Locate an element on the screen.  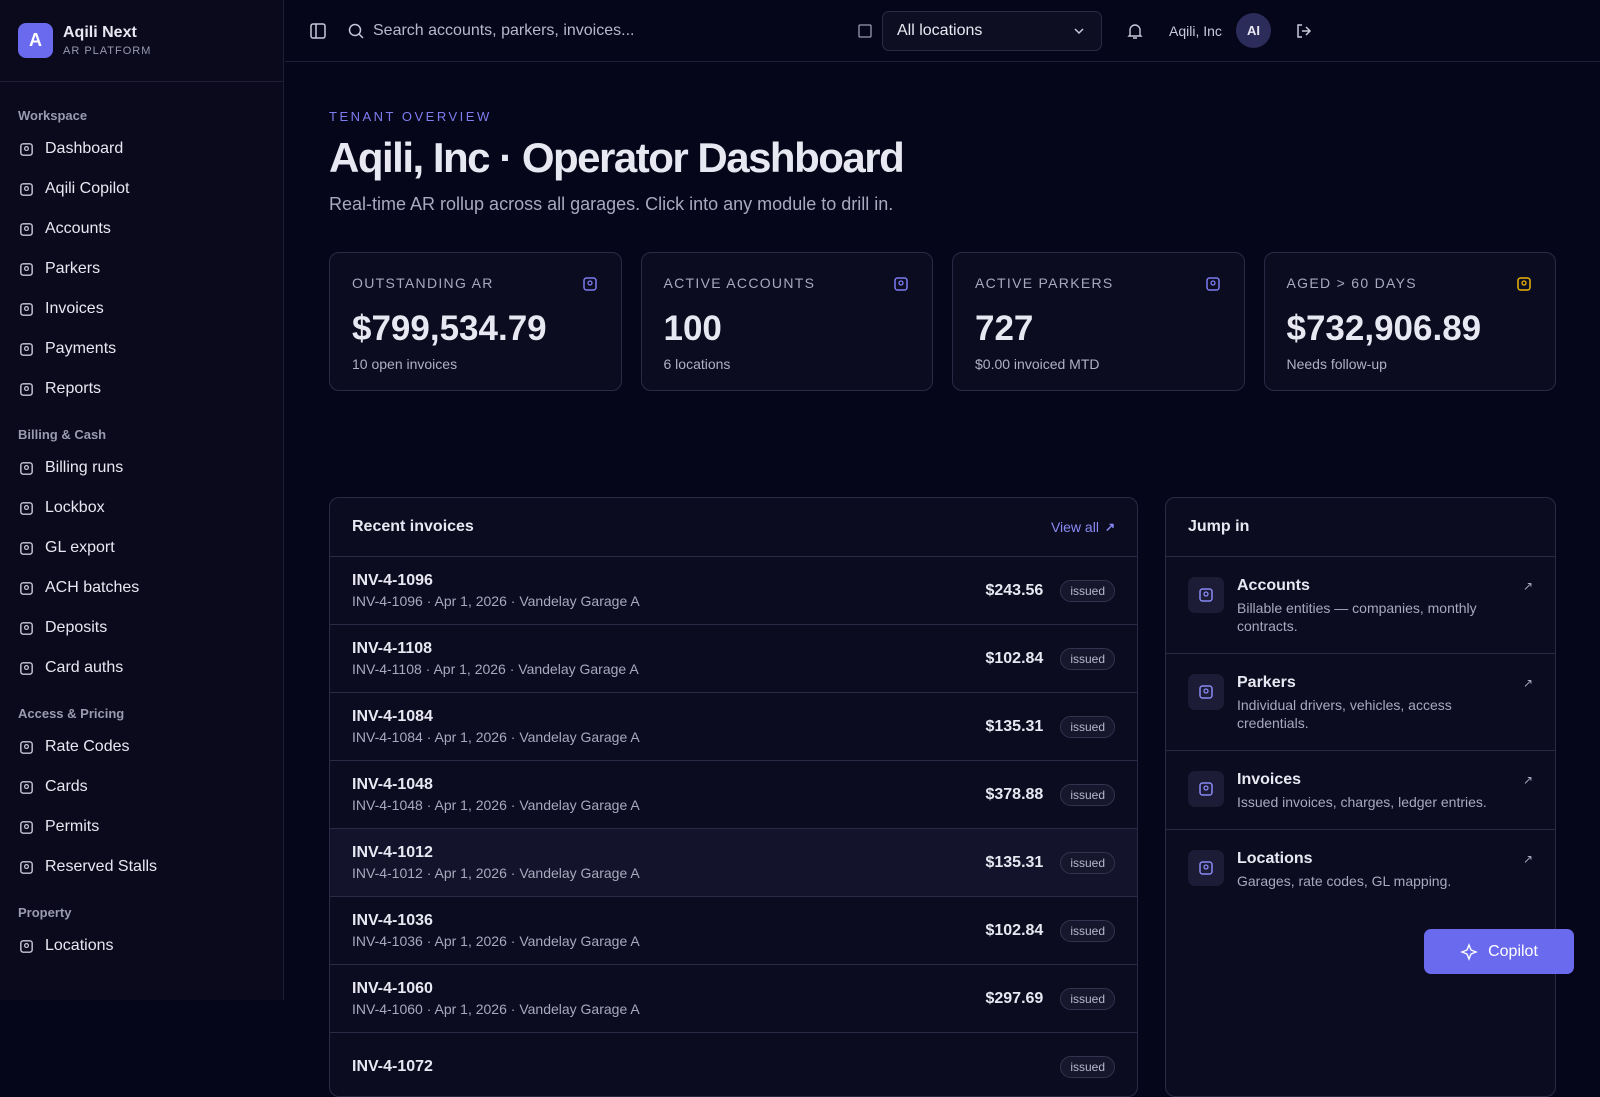
brand-text: Aqili Next AR PLATFORM is located at coordinates (107, 40).